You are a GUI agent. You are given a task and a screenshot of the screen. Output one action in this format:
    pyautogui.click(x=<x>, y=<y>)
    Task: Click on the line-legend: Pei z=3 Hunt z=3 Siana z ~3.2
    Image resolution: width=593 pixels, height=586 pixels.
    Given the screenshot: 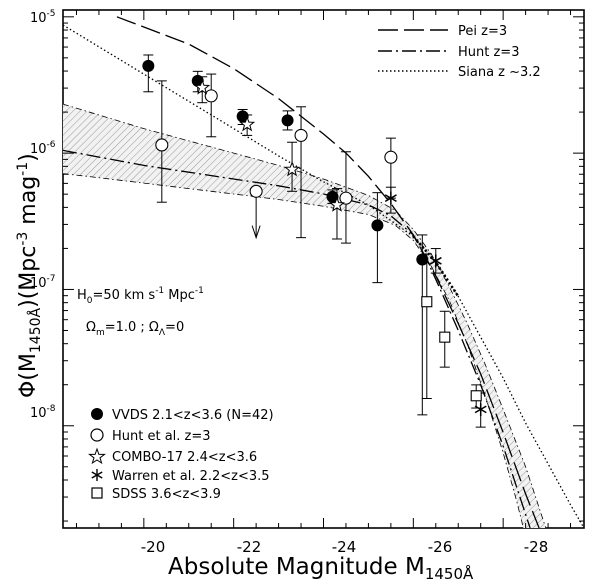 What is the action you would take?
    pyautogui.click(x=459, y=52)
    